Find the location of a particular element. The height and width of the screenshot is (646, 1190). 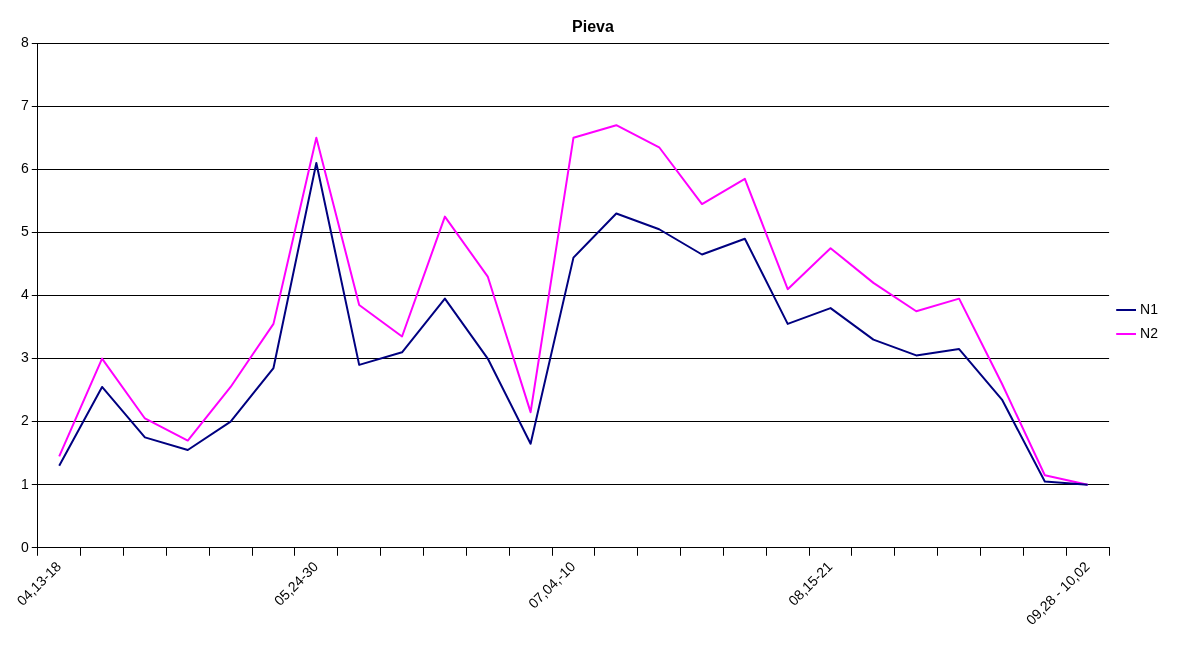

y-tick-label: 0 is located at coordinates (24, 546).